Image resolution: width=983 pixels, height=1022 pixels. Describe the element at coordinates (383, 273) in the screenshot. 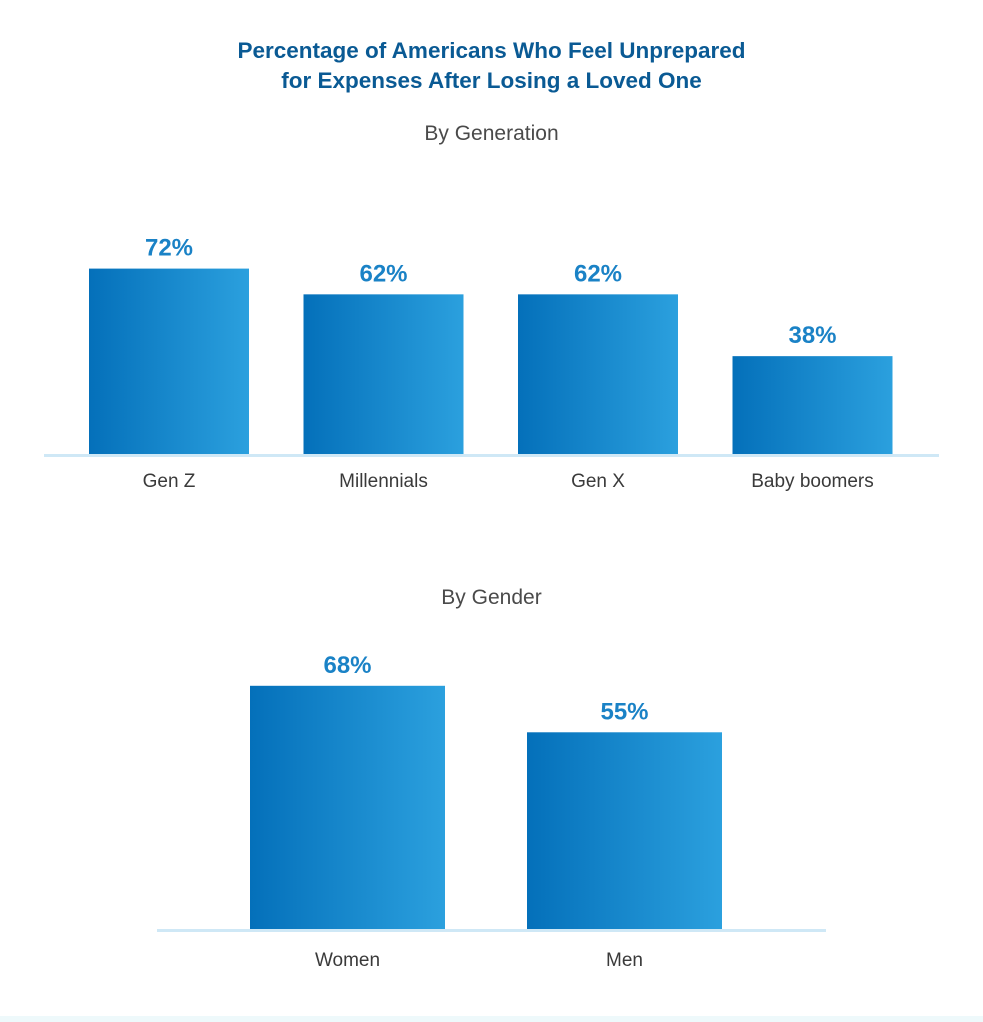

I see `gen-value-label-1: 62%` at that location.